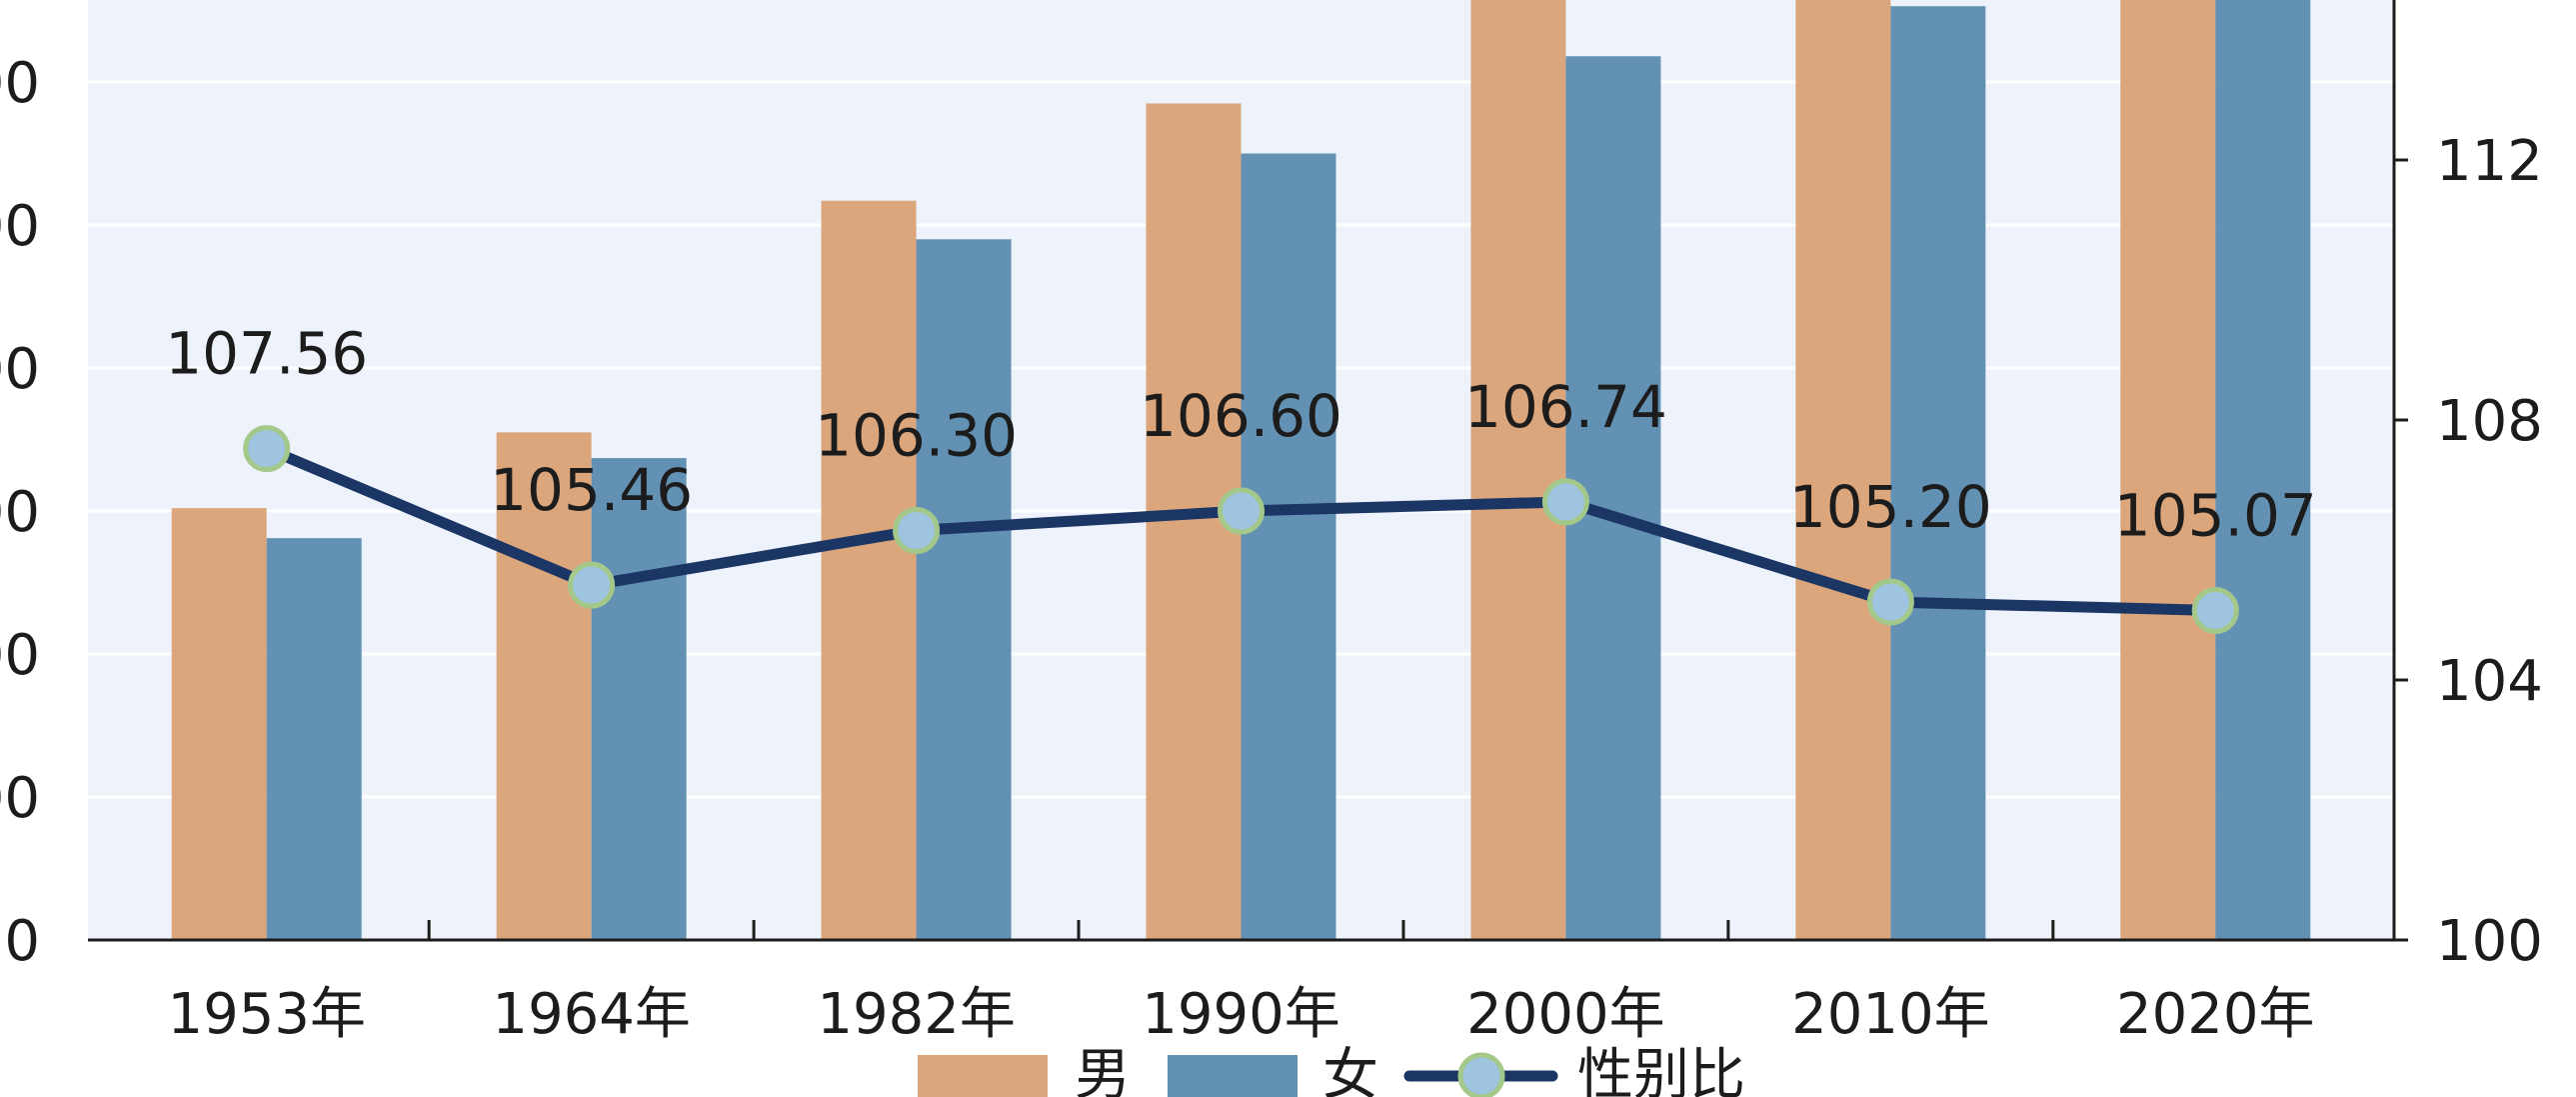 The width and height of the screenshot is (2576, 1097). I want to click on sex-ratio-data-label: 106.30, so click(916, 436).